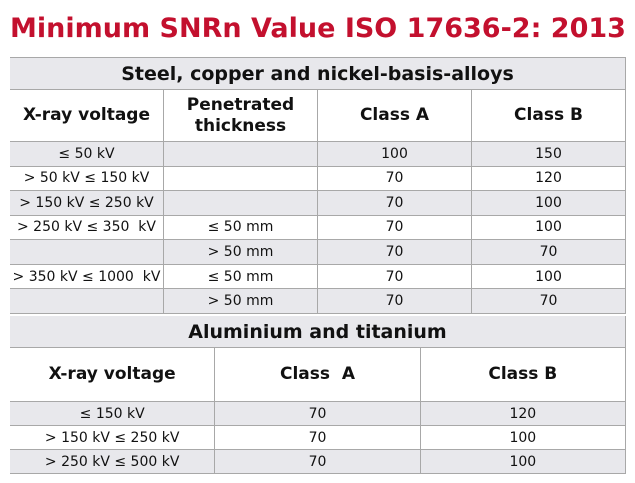 This screenshot has width=635, height=483. I want to click on title: Minimum SNRn Value ISO 17636-2: 2013, so click(318, 29).